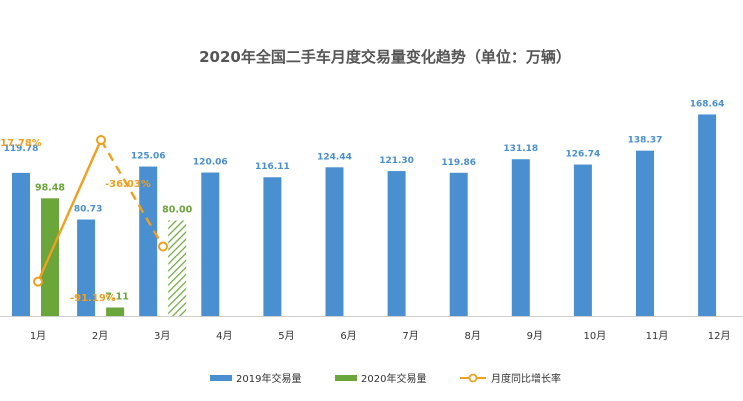 The width and height of the screenshot is (743, 401). I want to click on rate-label-2: -91.19%, so click(93, 298).